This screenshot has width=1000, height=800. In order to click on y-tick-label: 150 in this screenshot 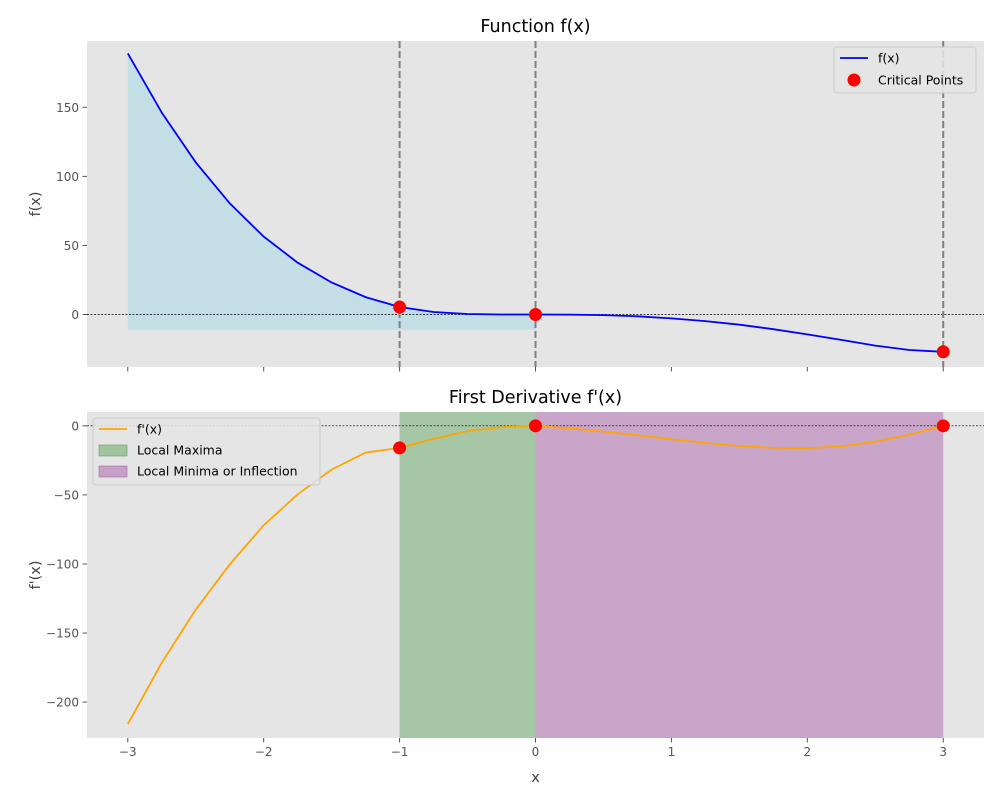, I will do `click(67, 108)`.